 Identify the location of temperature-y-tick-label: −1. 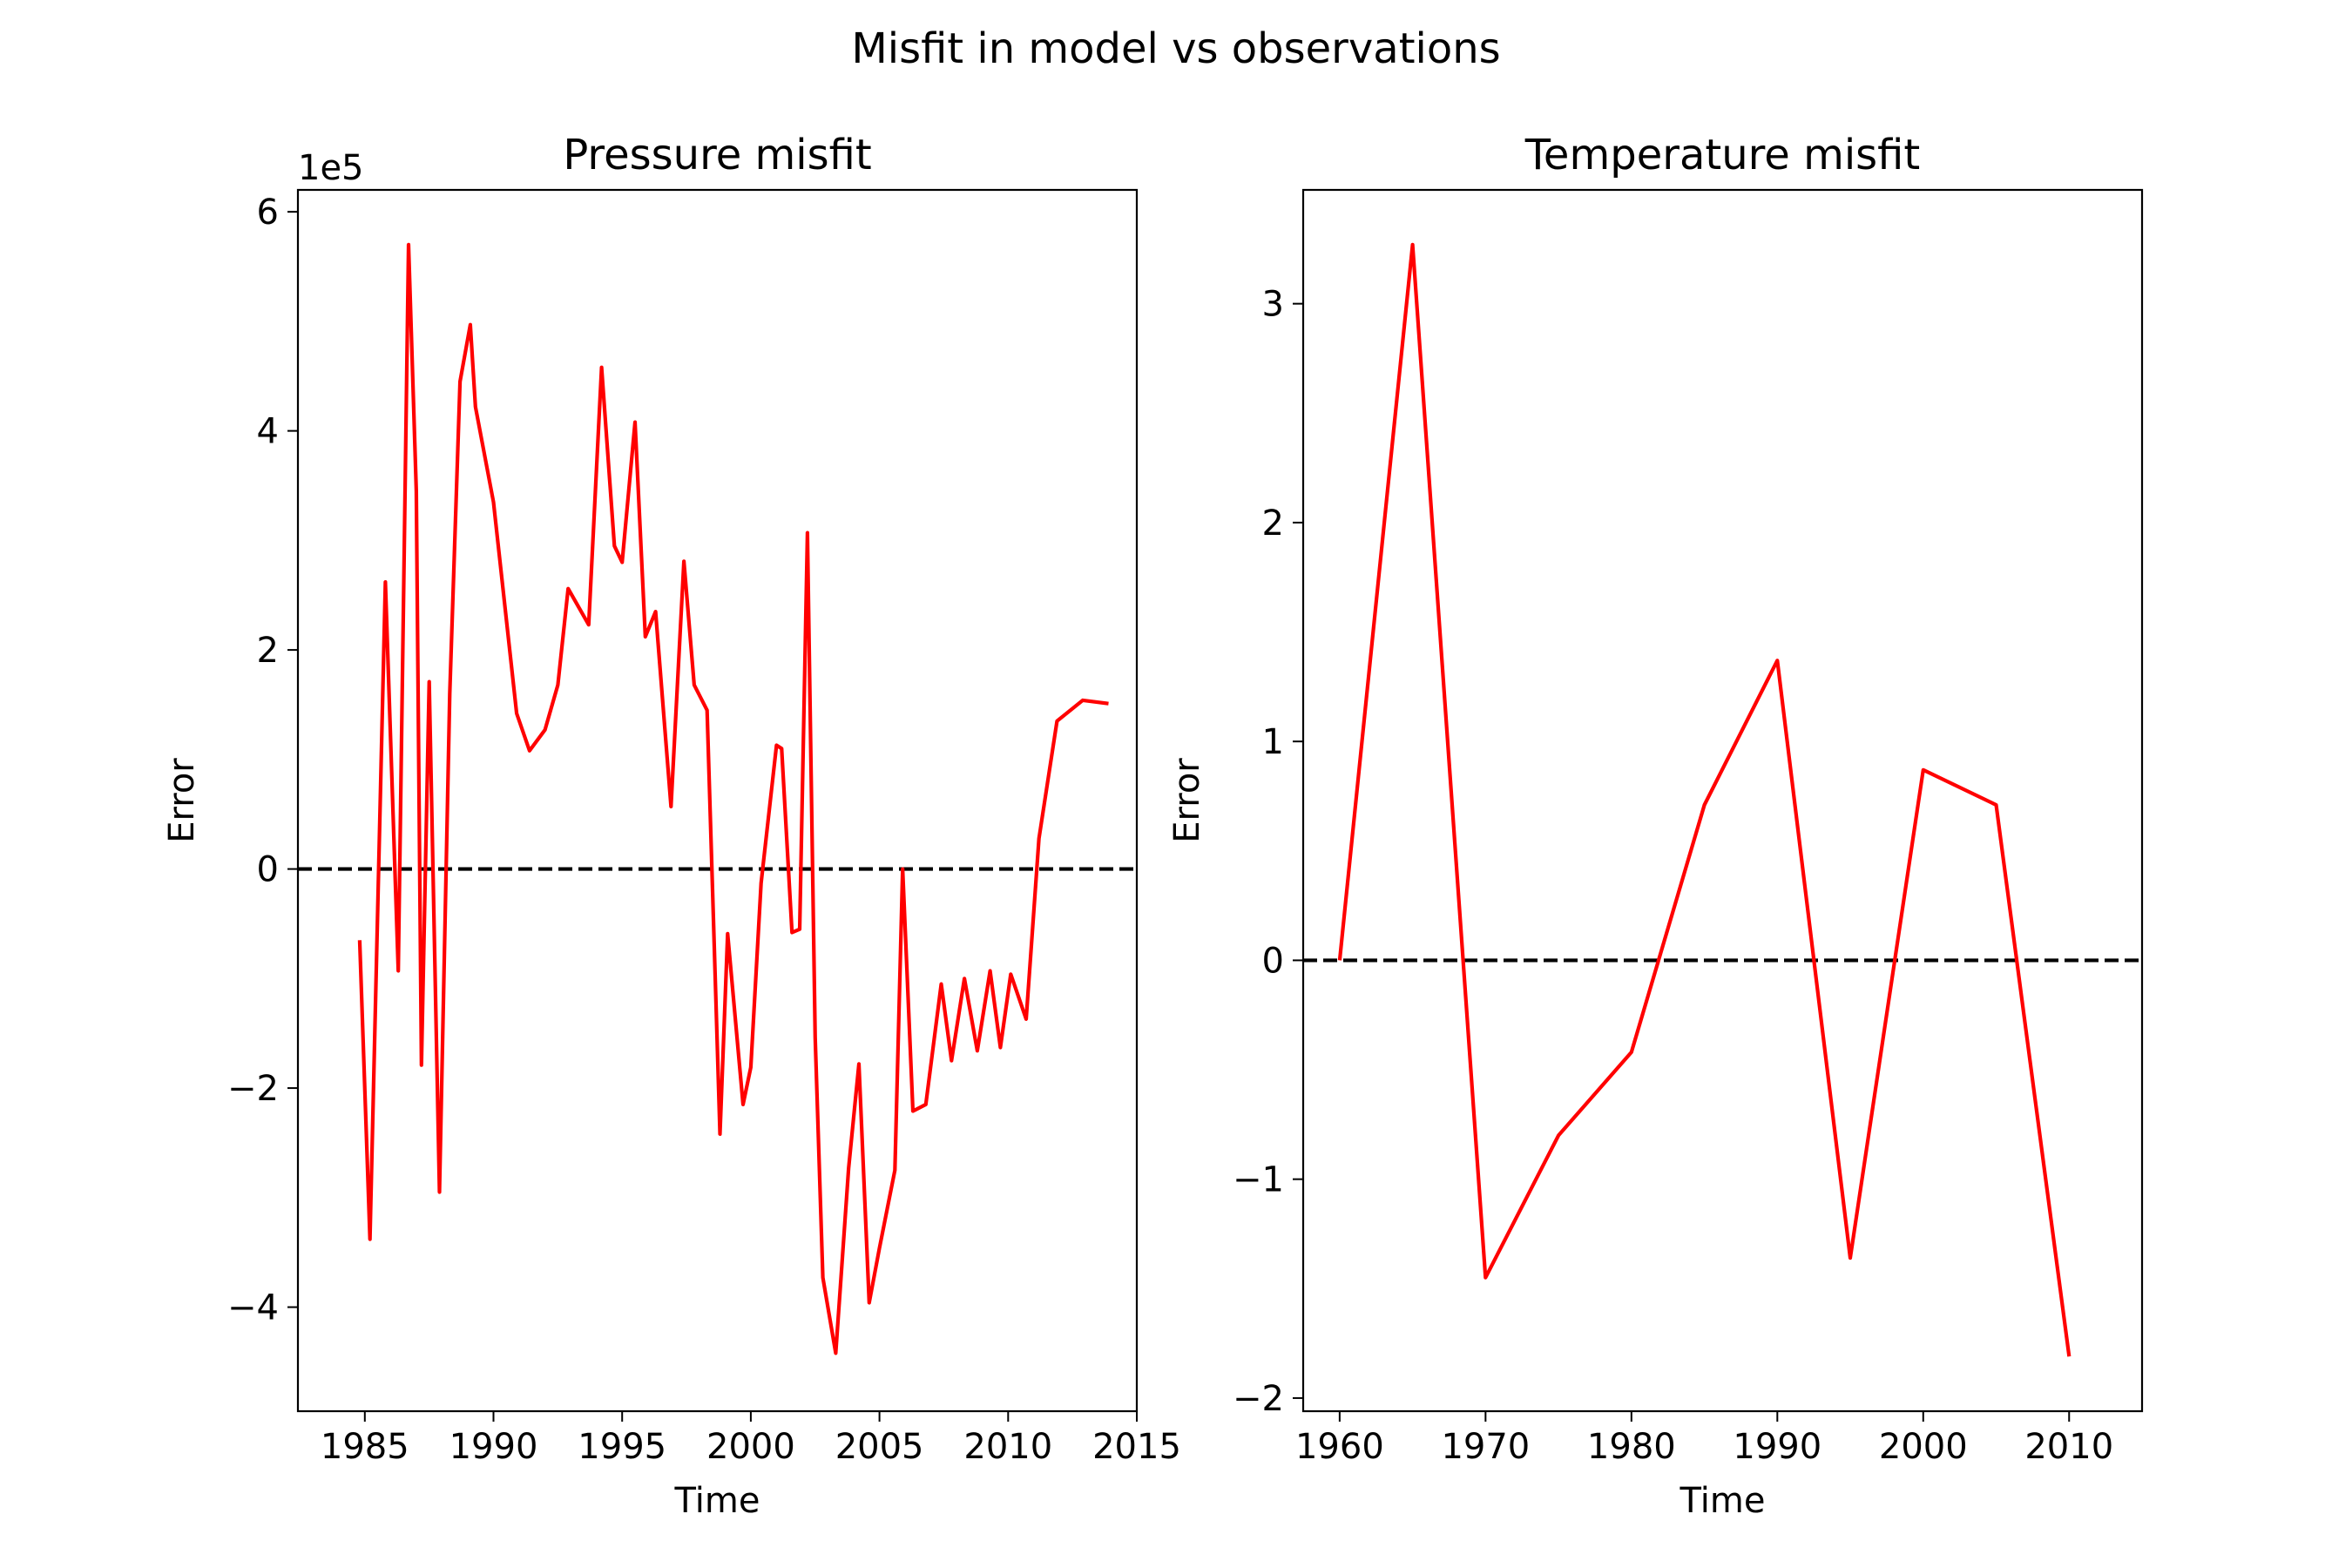
(1258, 1180).